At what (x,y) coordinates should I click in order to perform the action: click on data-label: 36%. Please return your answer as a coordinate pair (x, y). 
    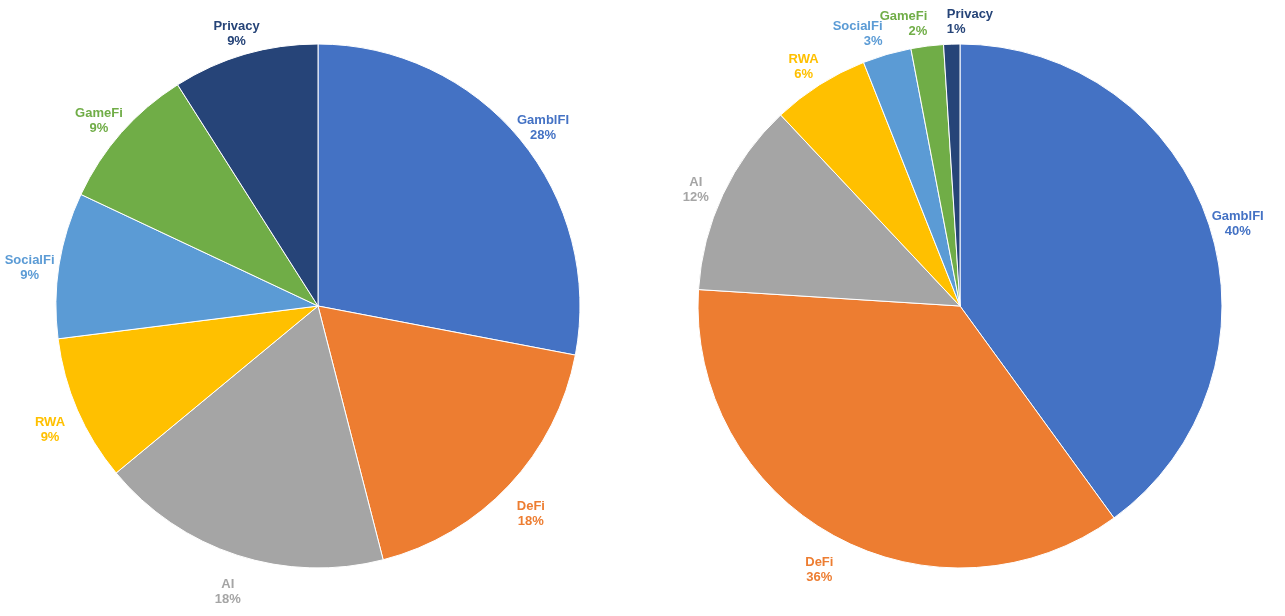
    Looking at the image, I should click on (819, 576).